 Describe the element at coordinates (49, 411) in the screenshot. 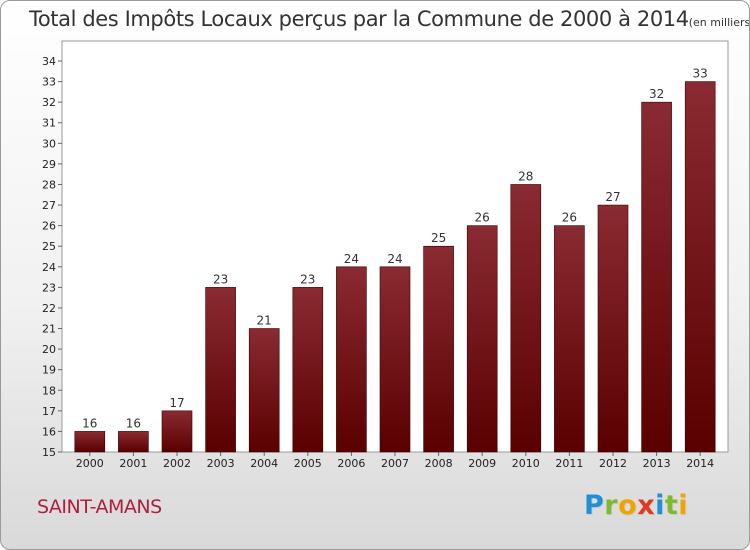

I see `y-tick-label: 17` at that location.